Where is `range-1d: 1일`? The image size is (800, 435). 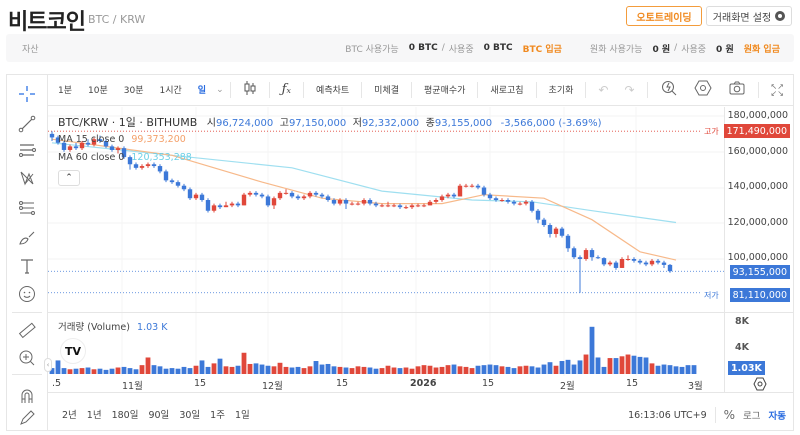
range-1d: 1일 is located at coordinates (242, 415).